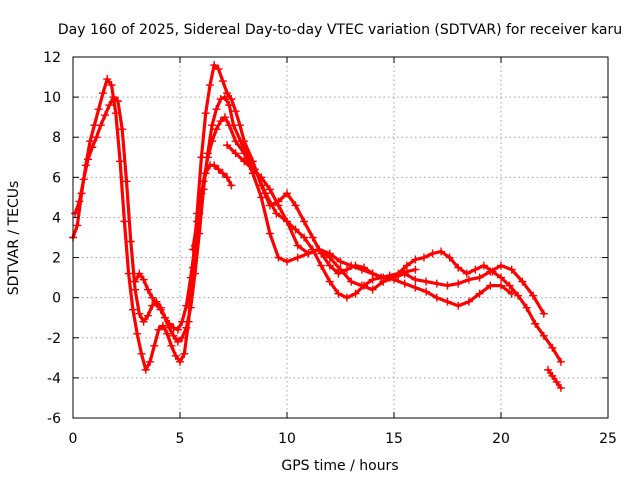 The image size is (640, 480). What do you see at coordinates (14, 238) in the screenshot?
I see `y-axis-label: SDTVAR / TECUs` at bounding box center [14, 238].